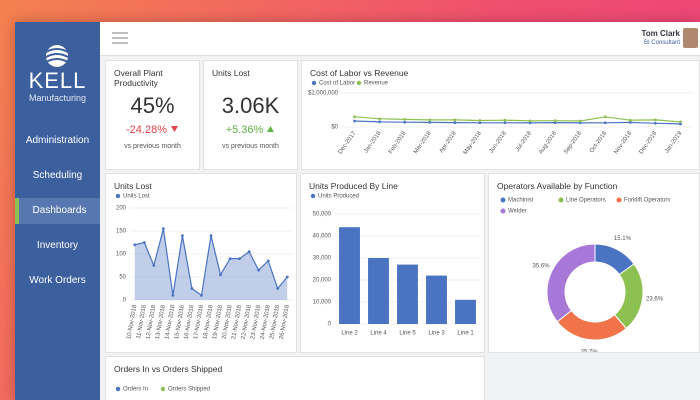 Image resolution: width=700 pixels, height=400 pixels. I want to click on x-tick-label: 26-Nov-2018, so click(285, 322).